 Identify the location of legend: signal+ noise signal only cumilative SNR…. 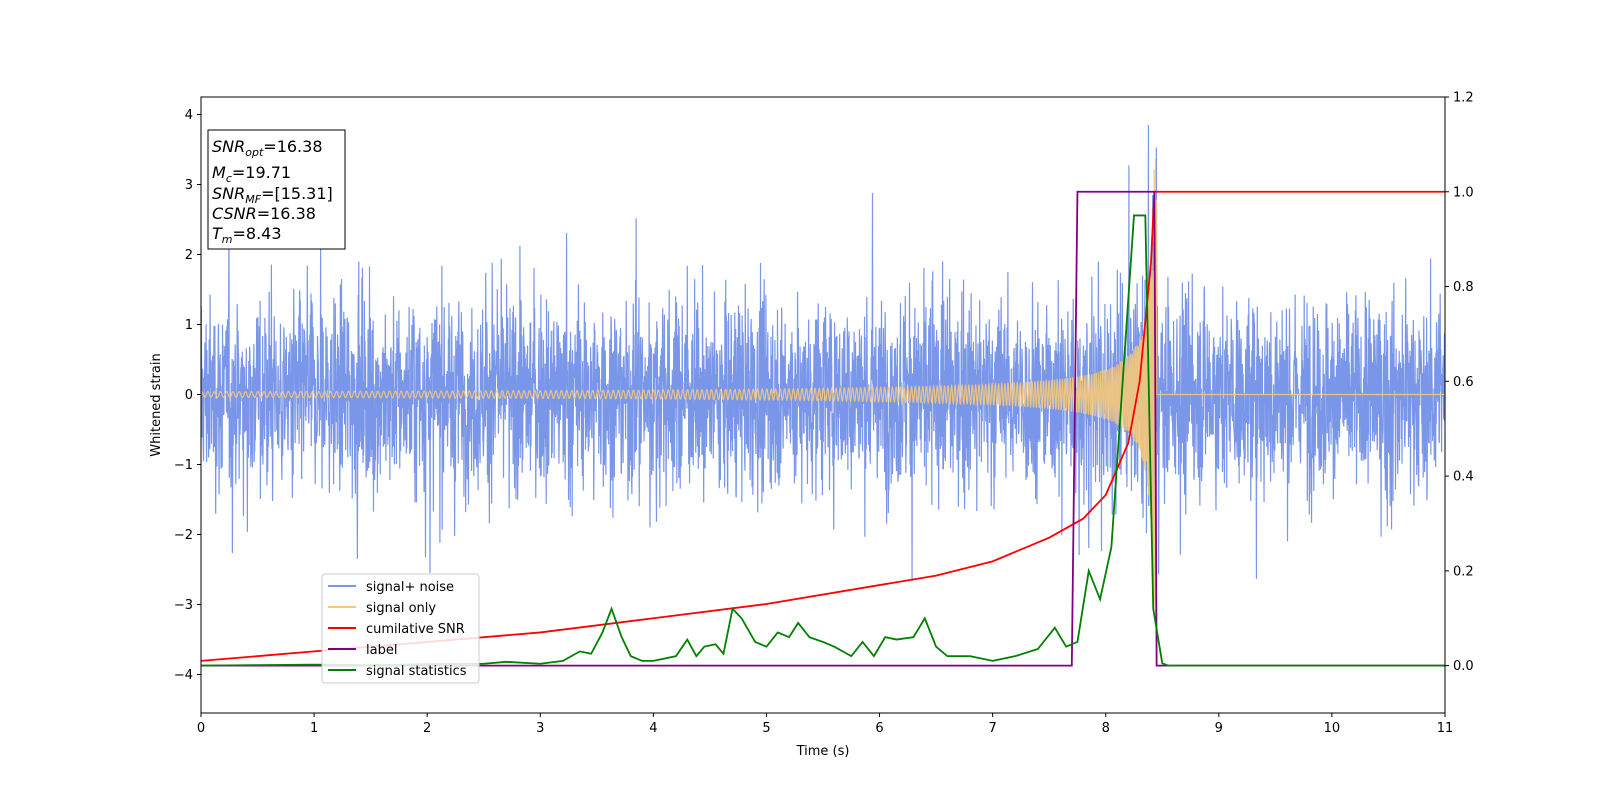
(400, 628).